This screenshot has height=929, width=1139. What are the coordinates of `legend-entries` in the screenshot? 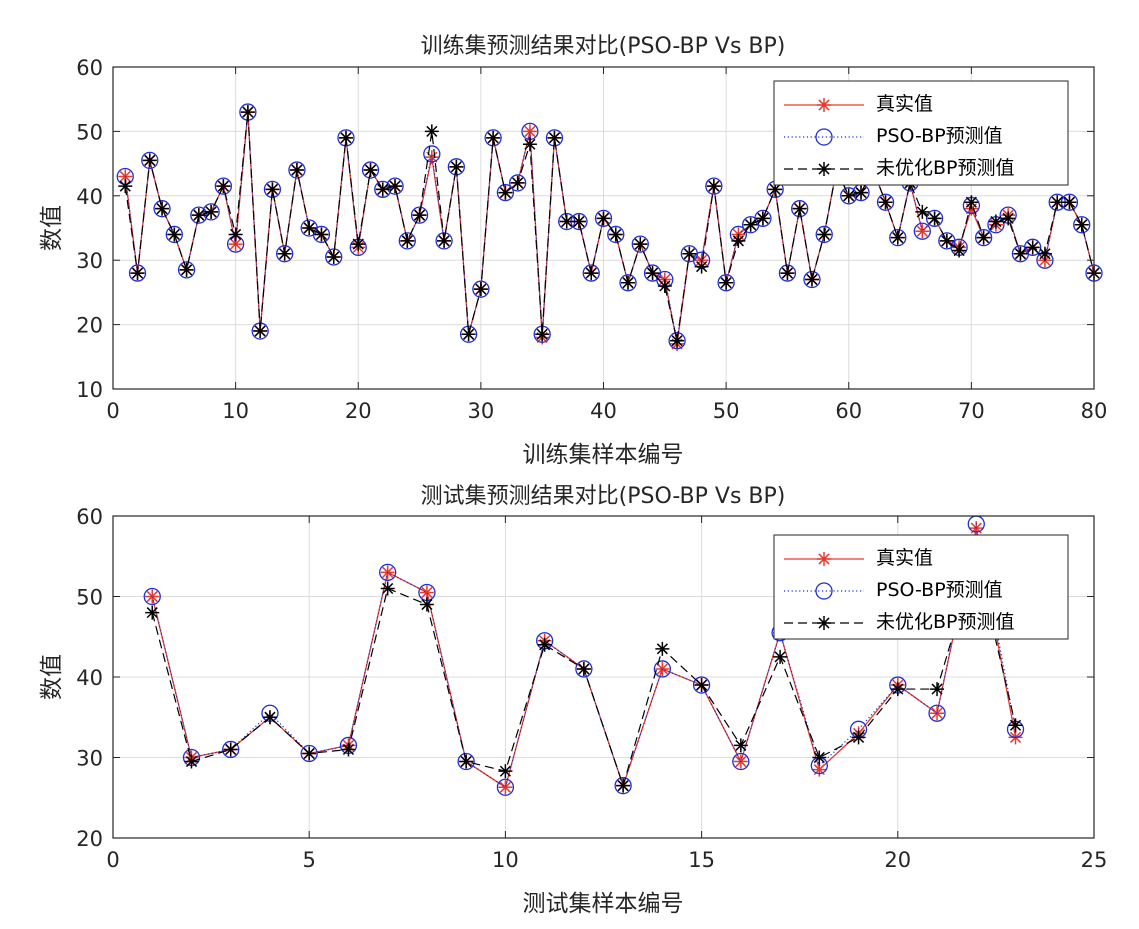 It's located at (824, 591).